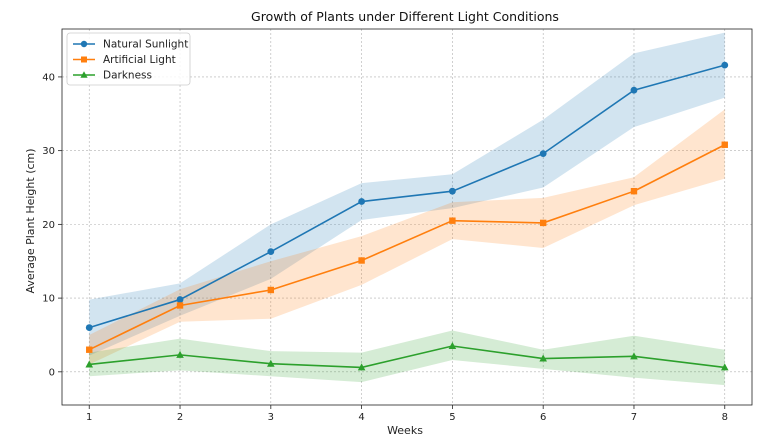 The height and width of the screenshot is (441, 758). What do you see at coordinates (30, 220) in the screenshot?
I see `y-axis-label: Average Plant Height (cm)` at bounding box center [30, 220].